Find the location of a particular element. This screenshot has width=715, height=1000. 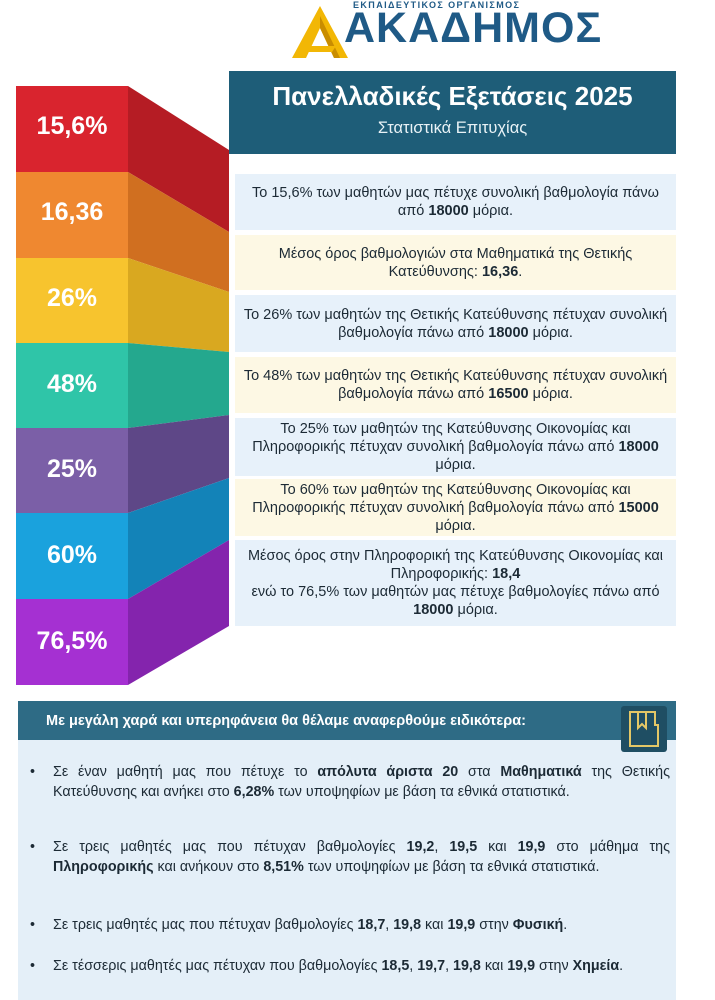

stat-value: 25% is located at coordinates (72, 469).